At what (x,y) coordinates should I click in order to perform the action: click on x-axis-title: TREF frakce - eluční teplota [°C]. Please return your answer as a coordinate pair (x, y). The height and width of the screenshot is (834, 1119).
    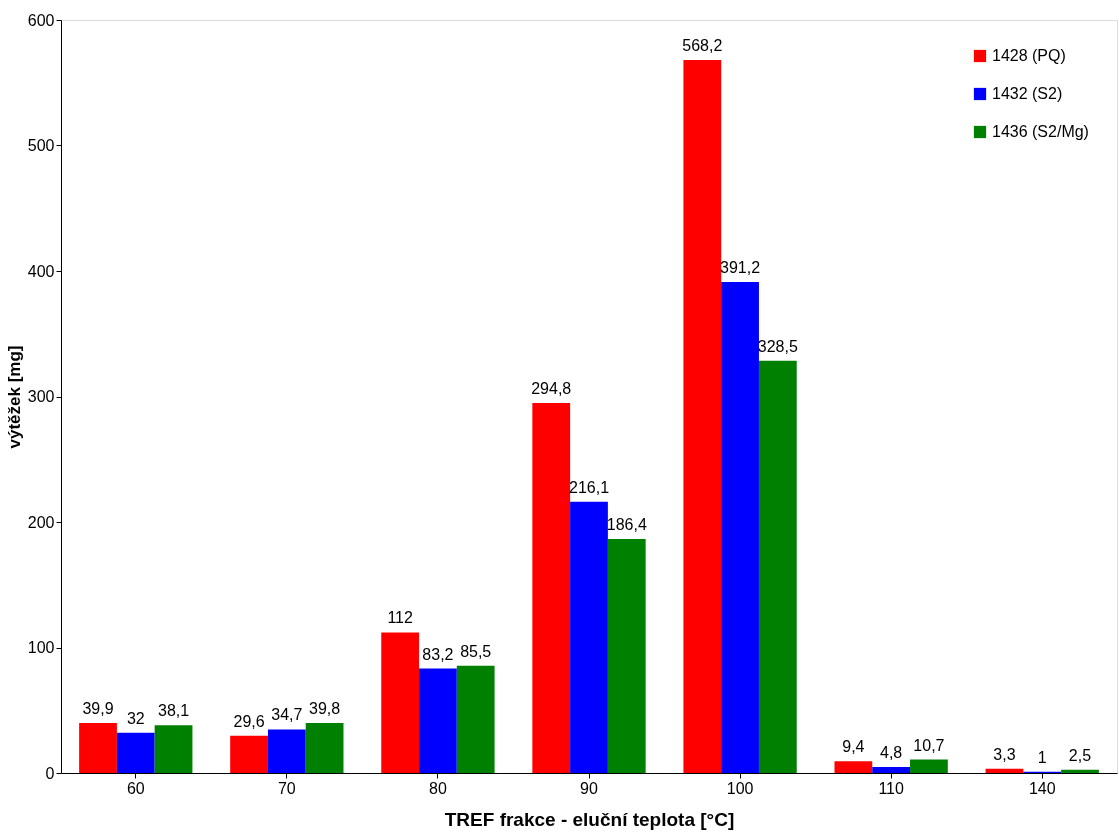
    Looking at the image, I should click on (589, 819).